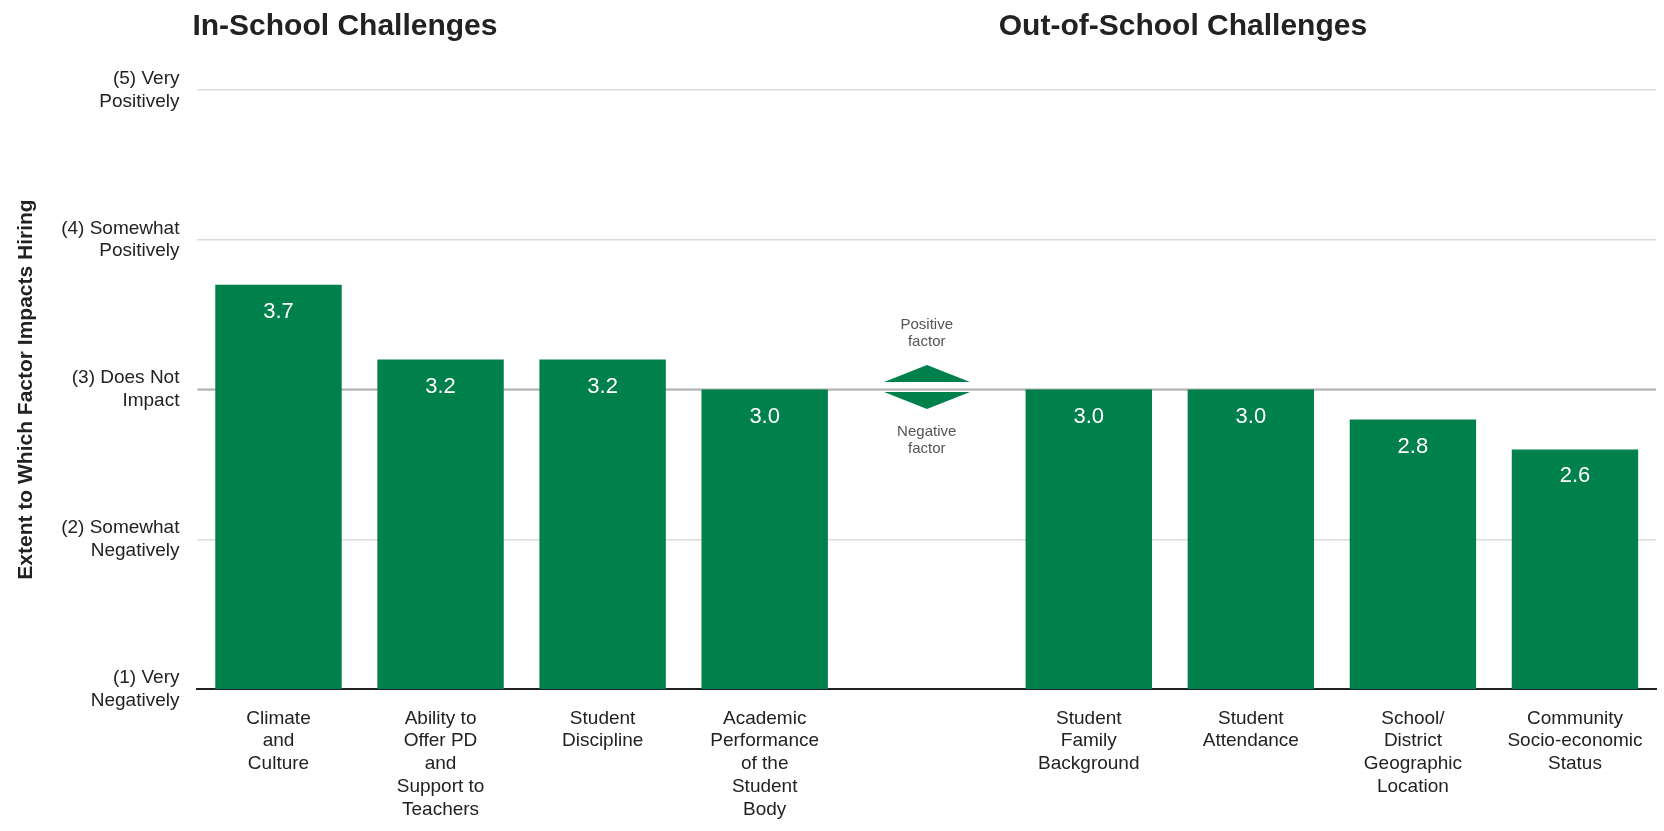 The width and height of the screenshot is (1664, 831). What do you see at coordinates (440, 762) in the screenshot?
I see `x-tick-label: Ability to Offer PD and Support to Teachers` at bounding box center [440, 762].